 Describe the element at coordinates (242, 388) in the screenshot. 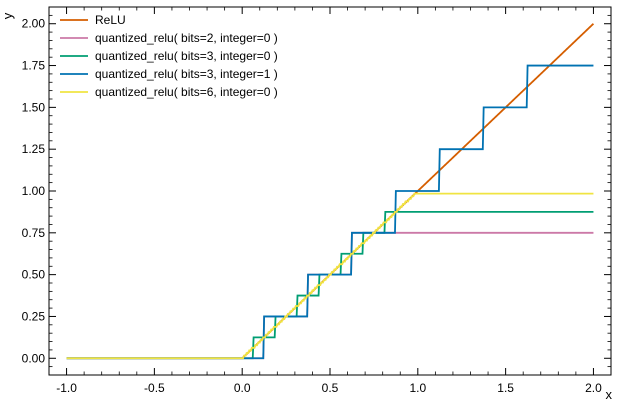

I see `x-tick-label: 0.0` at that location.